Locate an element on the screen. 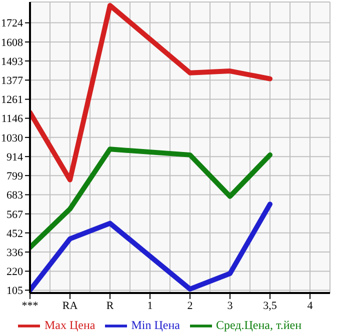  x-tick-label: 1 is located at coordinates (150, 306).